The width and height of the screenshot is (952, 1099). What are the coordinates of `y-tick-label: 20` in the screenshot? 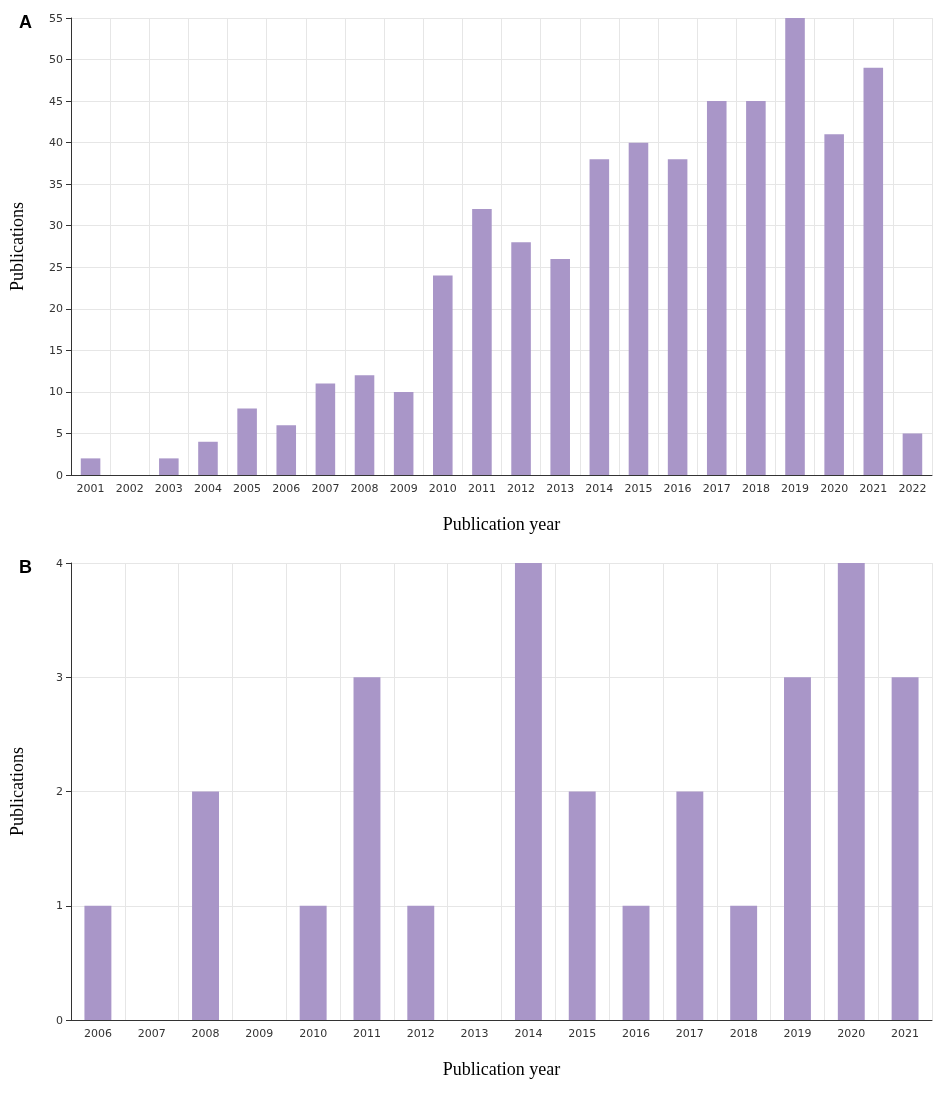 It's located at (56, 309).